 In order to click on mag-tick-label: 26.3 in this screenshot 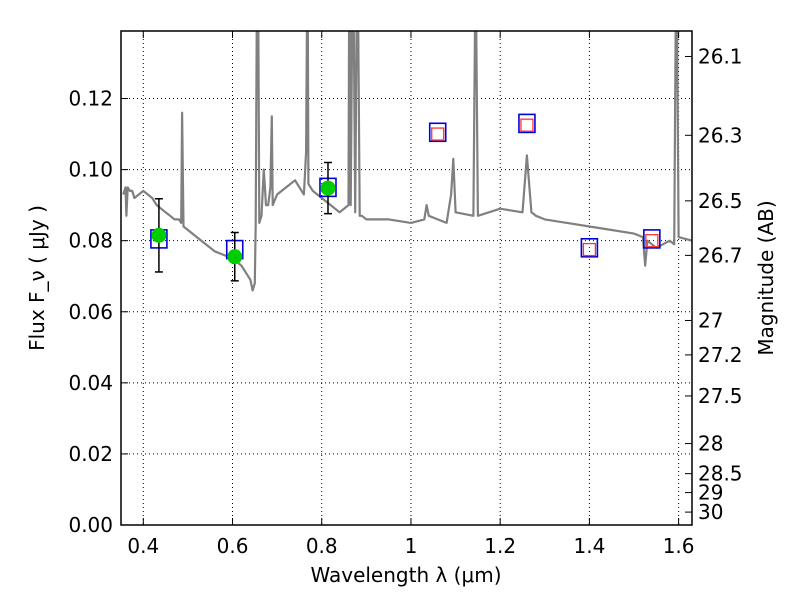, I will do `click(720, 135)`.